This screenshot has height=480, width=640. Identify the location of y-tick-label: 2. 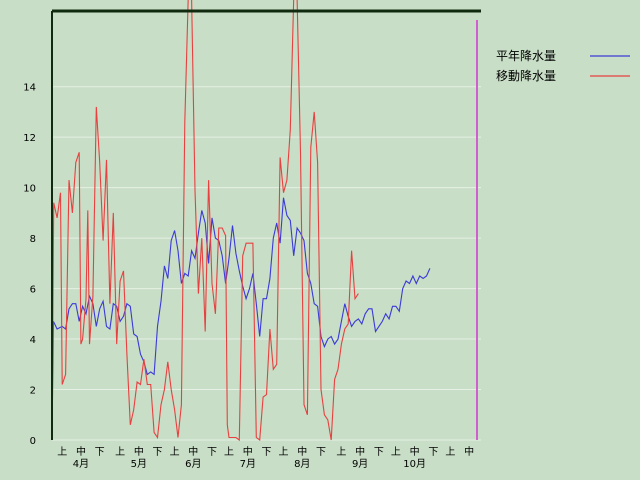
(33, 391).